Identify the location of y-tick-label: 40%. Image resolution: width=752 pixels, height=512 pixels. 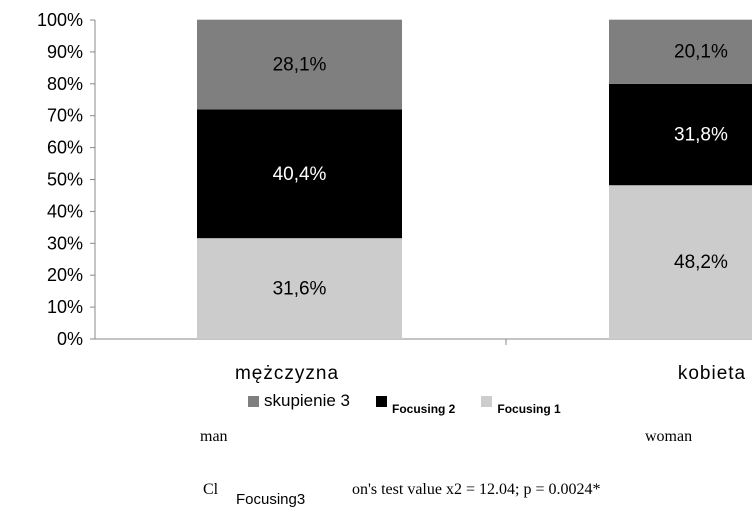
(65, 211).